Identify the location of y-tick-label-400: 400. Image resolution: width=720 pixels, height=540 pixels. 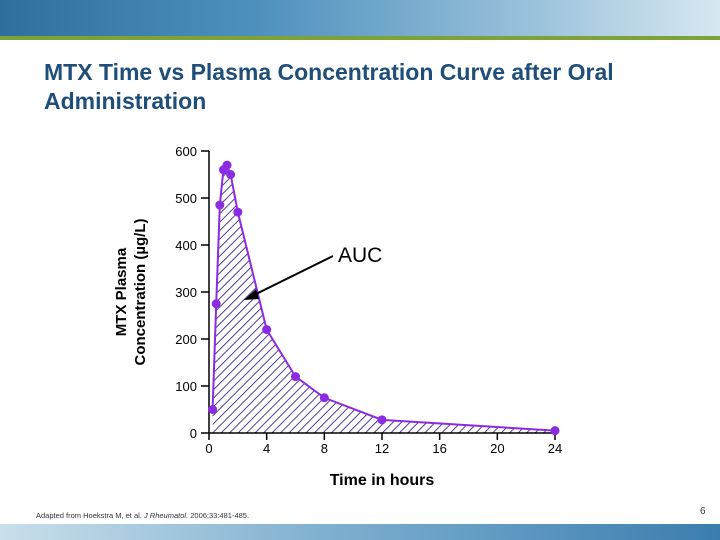
(186, 245).